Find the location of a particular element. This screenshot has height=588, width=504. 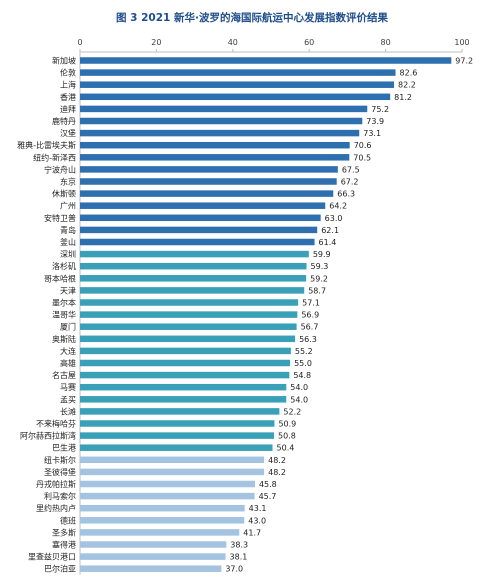

category-label: 里查兹贝港口 is located at coordinates (52, 557).